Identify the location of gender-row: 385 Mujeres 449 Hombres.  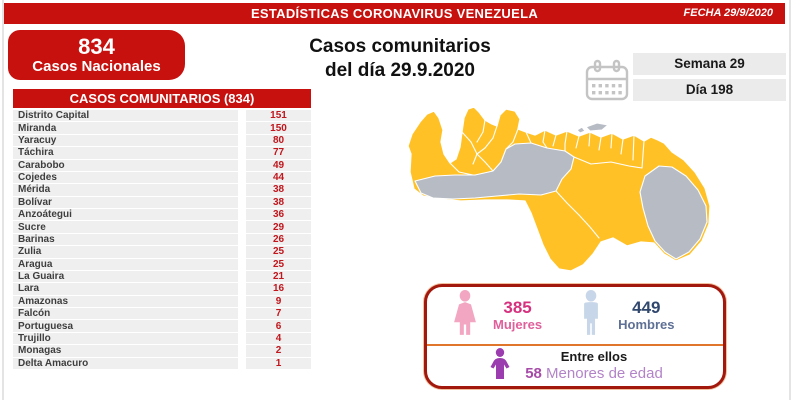
(575, 315).